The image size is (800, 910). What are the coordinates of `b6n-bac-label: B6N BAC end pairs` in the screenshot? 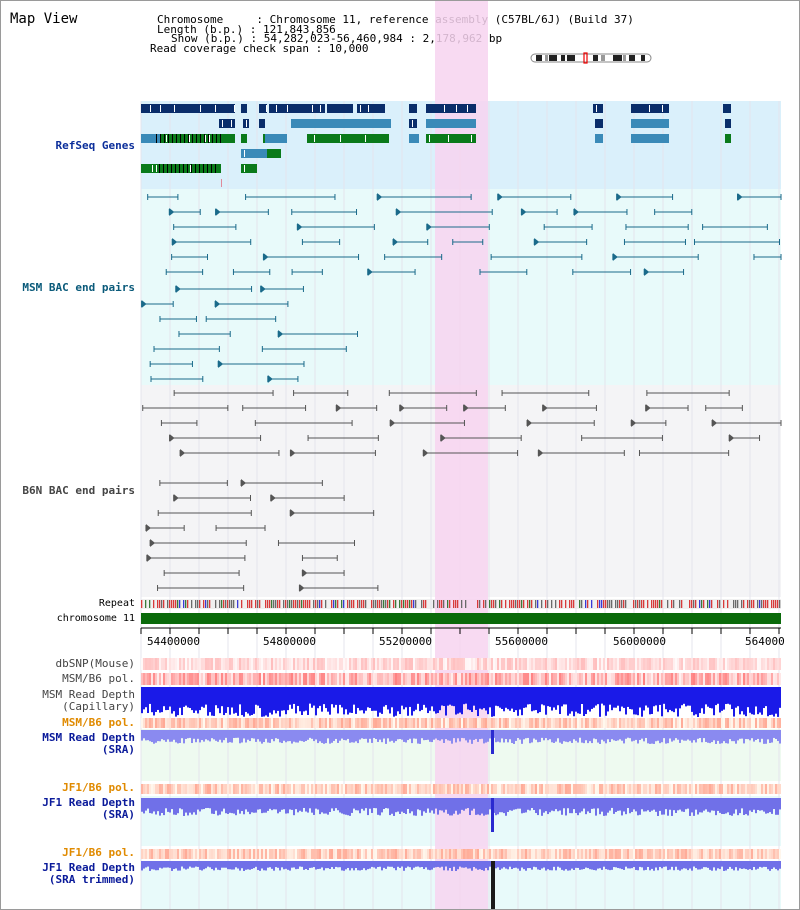 It's located at (78, 490).